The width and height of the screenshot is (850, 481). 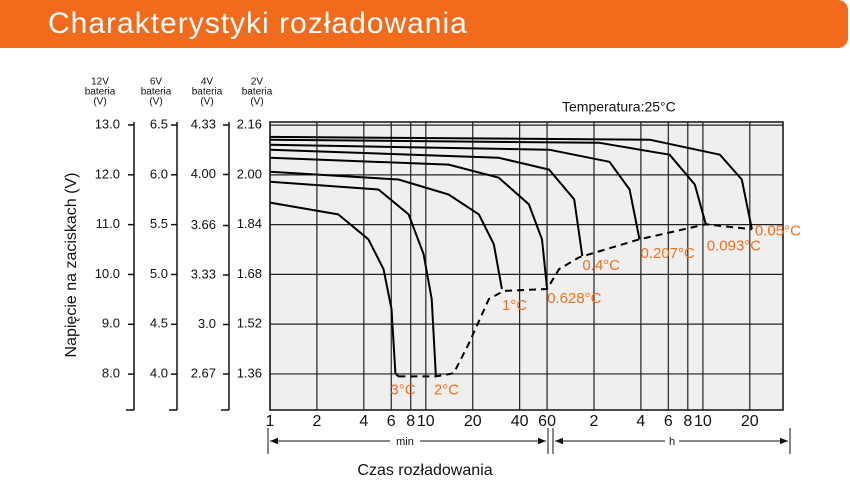 I want to click on y-tick-label: 2.16, so click(x=249, y=124).